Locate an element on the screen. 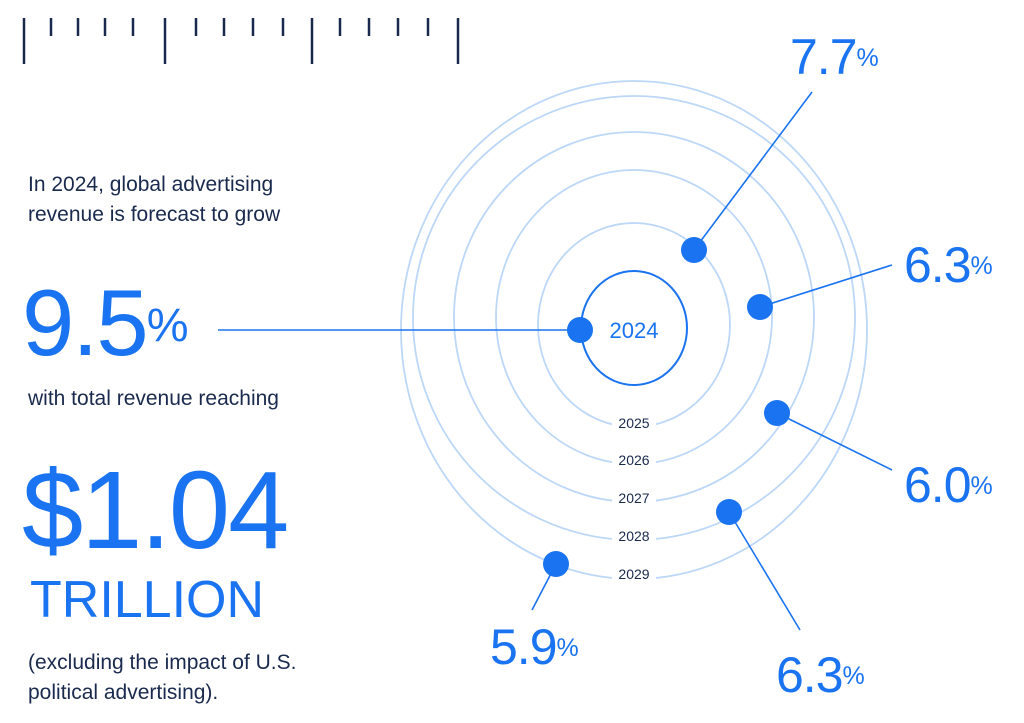 The width and height of the screenshot is (1024, 723). growth-point-2025 is located at coordinates (694, 250).